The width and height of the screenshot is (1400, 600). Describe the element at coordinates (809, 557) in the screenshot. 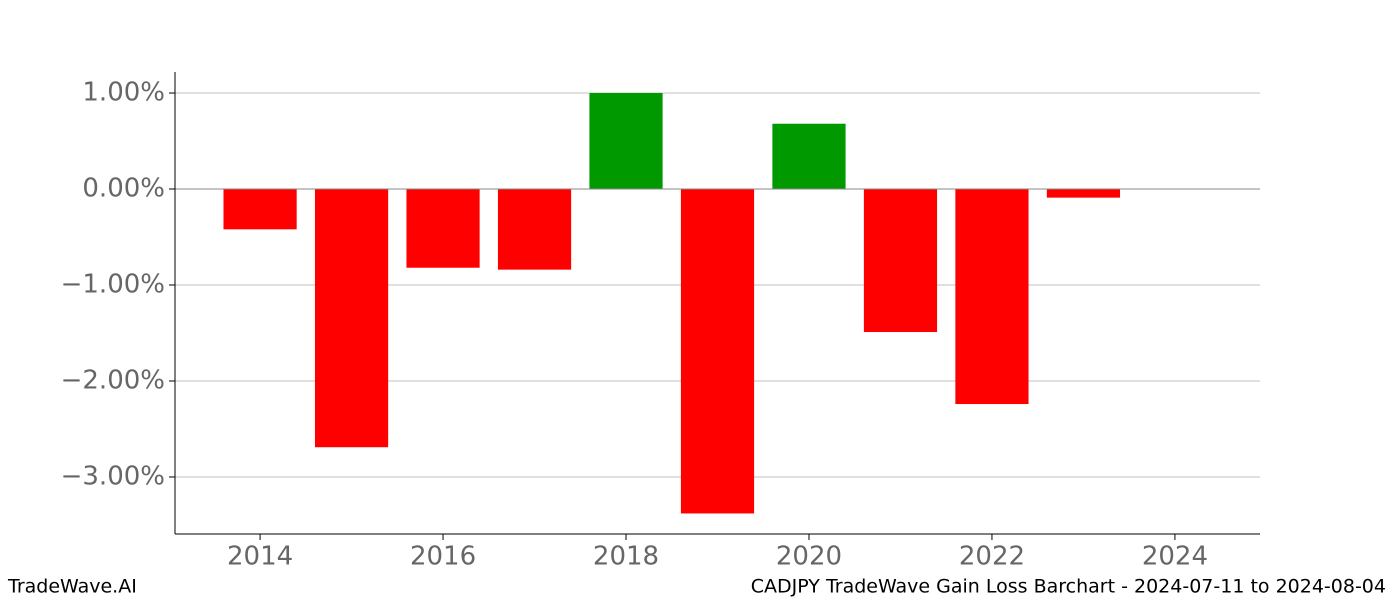

I see `x-tick-label: 2020` at that location.